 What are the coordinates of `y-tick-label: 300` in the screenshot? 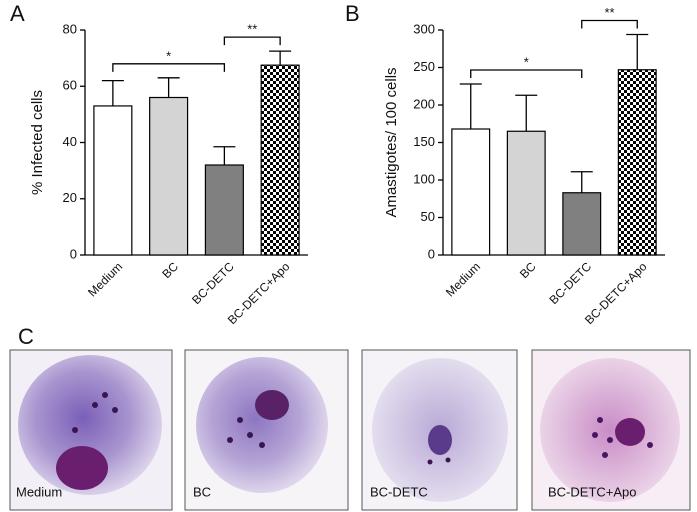 It's located at (424, 28).